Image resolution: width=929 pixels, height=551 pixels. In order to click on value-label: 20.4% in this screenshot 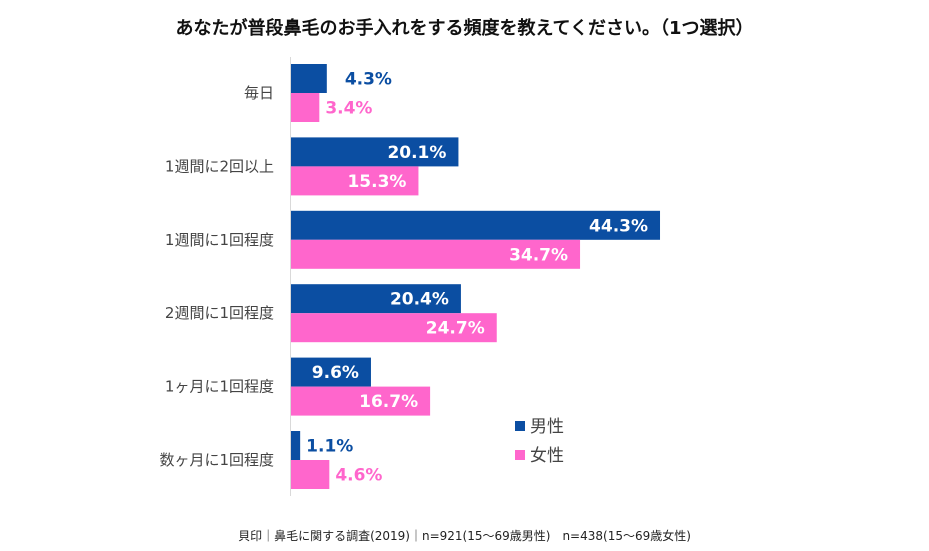, I will do `click(419, 300)`.